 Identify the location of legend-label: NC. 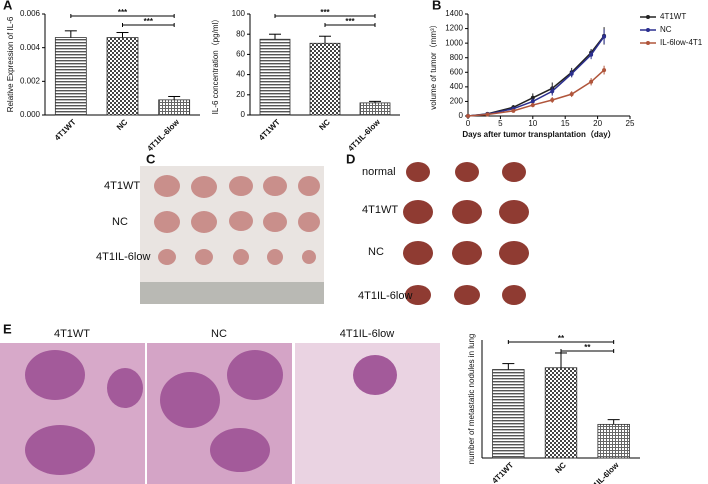
(666, 29).